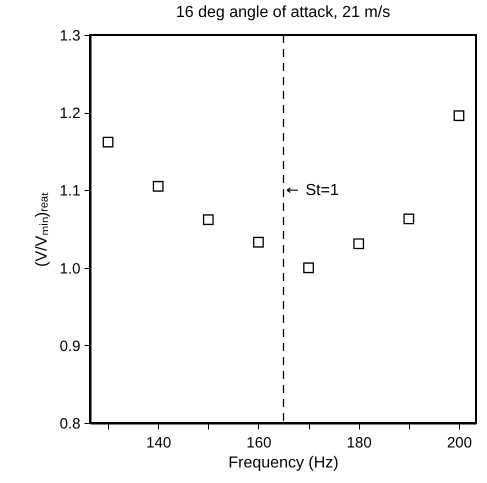 The image size is (487, 483). What do you see at coordinates (283, 463) in the screenshot?
I see `x-axis-title: Frequency (Hz)` at bounding box center [283, 463].